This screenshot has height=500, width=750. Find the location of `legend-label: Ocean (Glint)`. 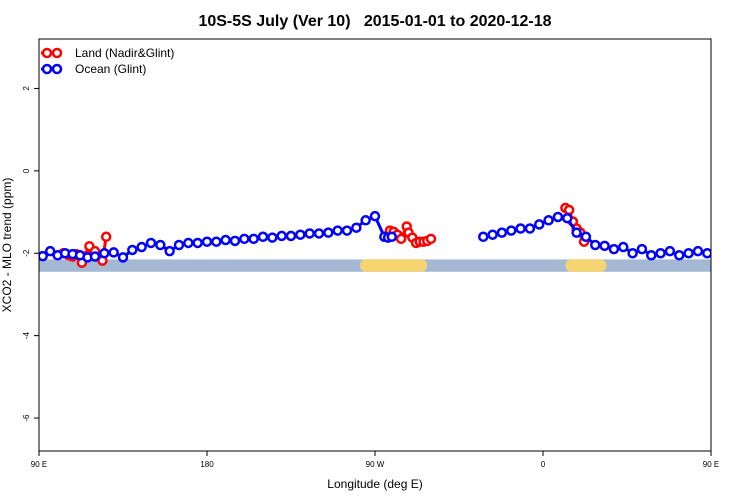

legend-label: Ocean (Glint) is located at coordinates (110, 69).